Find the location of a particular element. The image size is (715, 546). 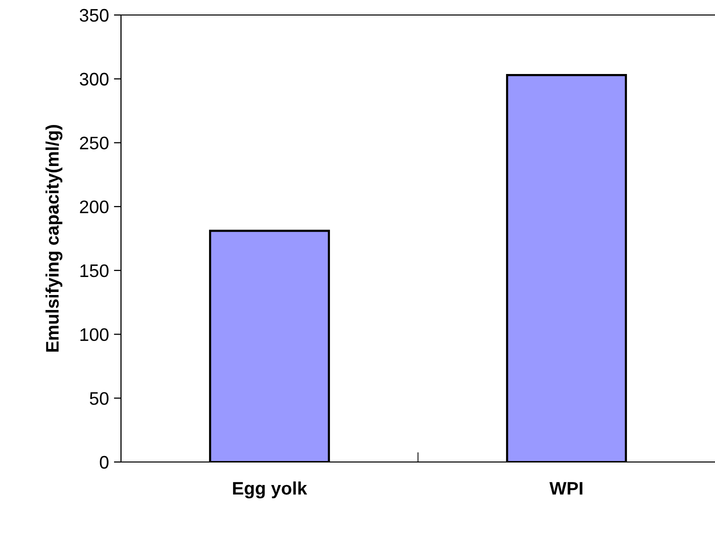

y-tick-label: 50 is located at coordinates (99, 398).